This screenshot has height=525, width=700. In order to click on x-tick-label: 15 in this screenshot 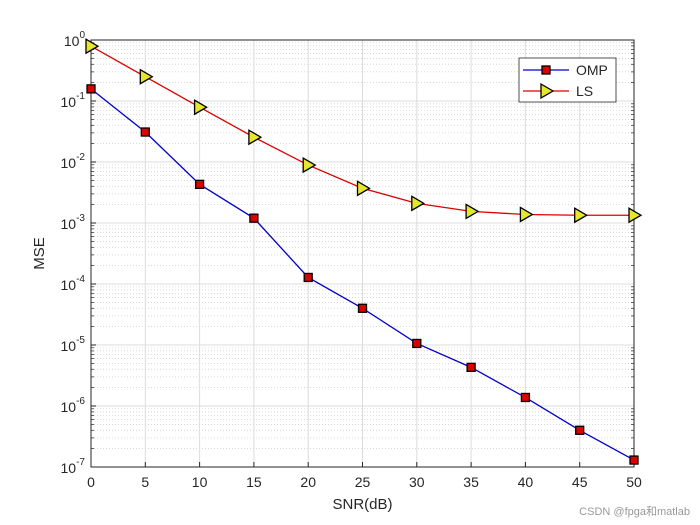, I will do `click(254, 482)`.